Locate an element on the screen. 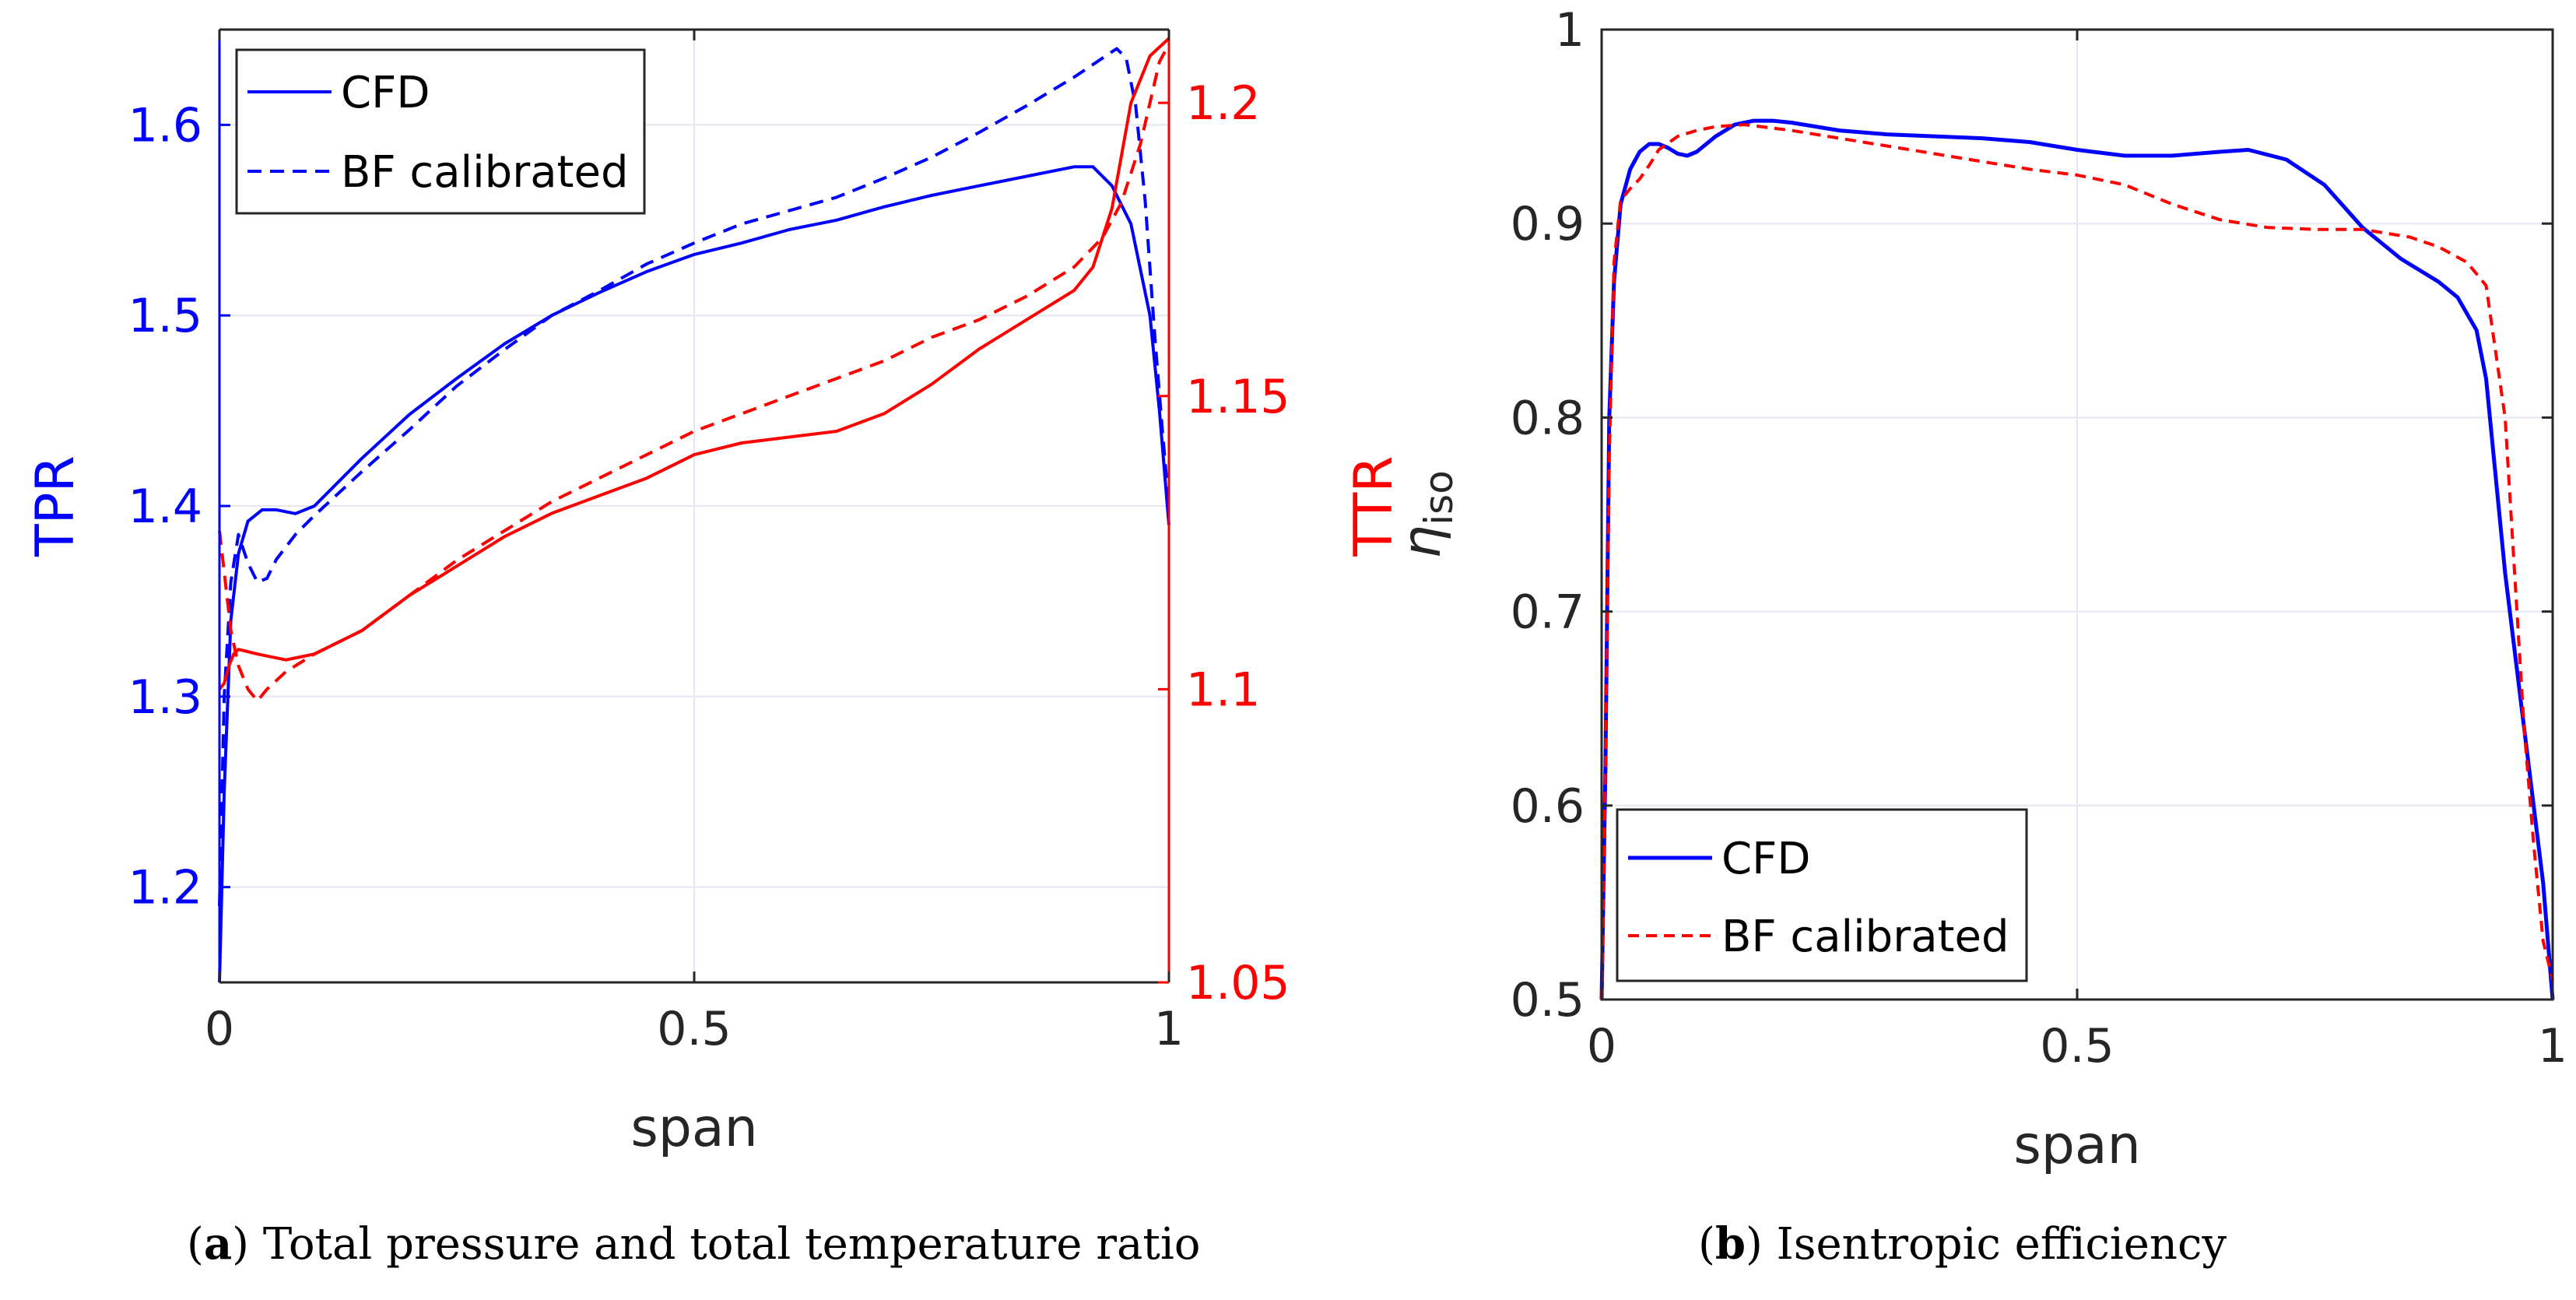 The image size is (2576, 1300). y-tick-label: 0.8 is located at coordinates (1548, 418).